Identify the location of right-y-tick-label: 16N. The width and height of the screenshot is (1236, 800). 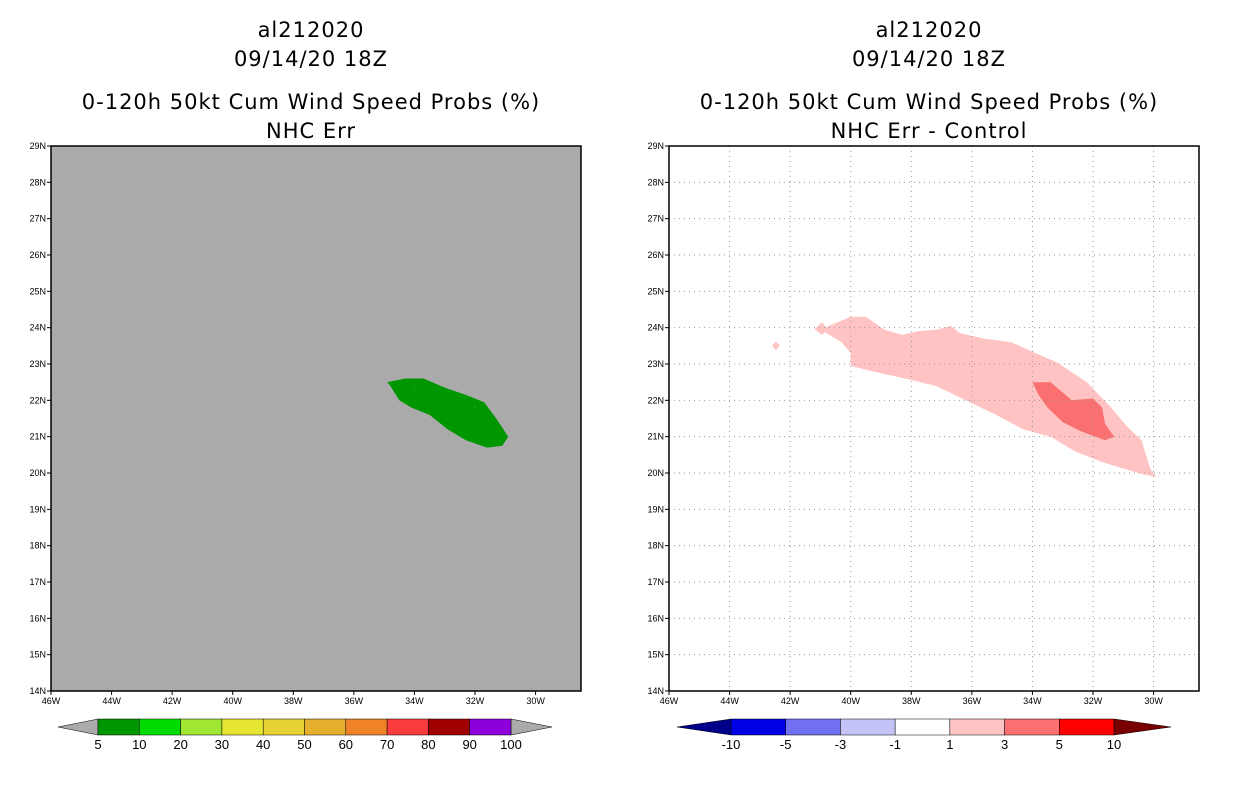
(655, 618).